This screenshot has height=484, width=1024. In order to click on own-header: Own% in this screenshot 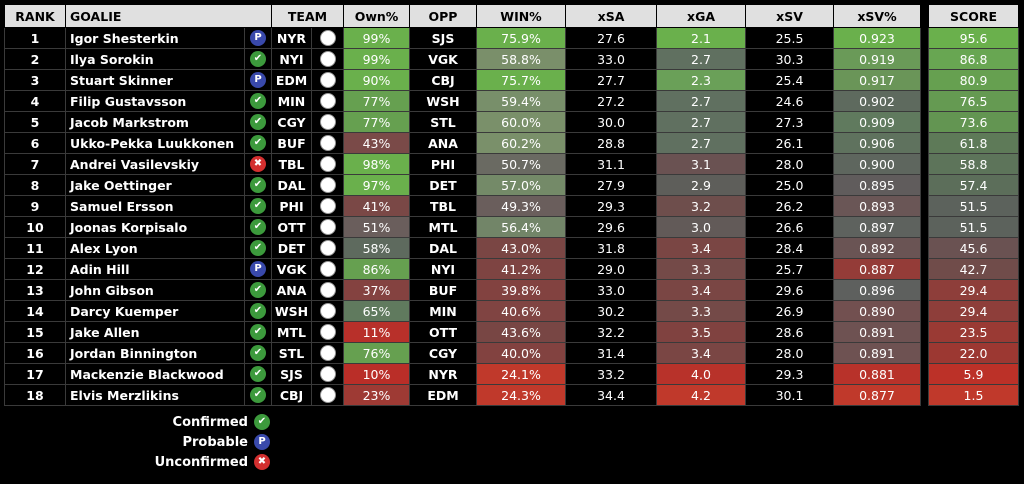, I will do `click(376, 16)`.